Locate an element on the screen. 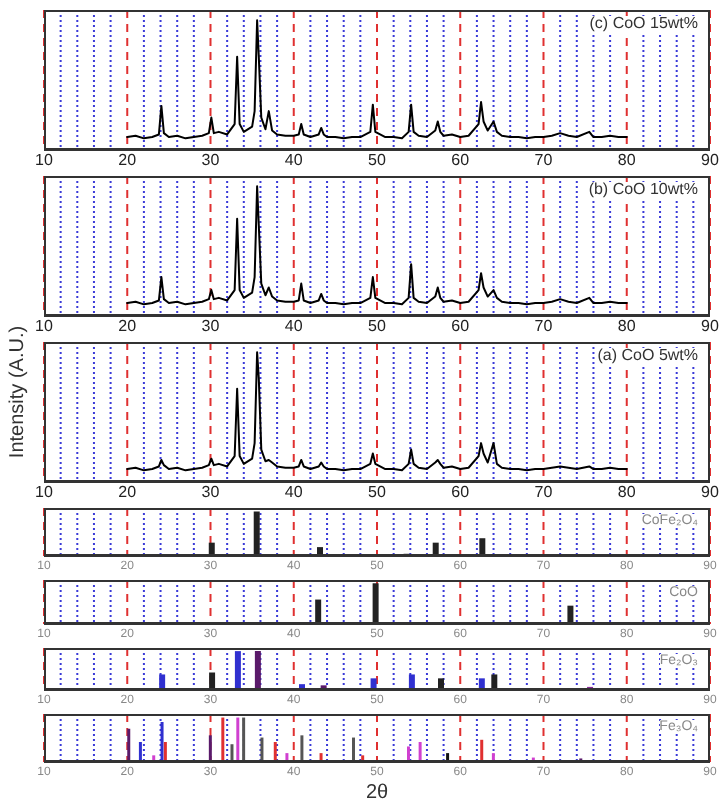  x-axis-title: 2θ is located at coordinates (377, 793).